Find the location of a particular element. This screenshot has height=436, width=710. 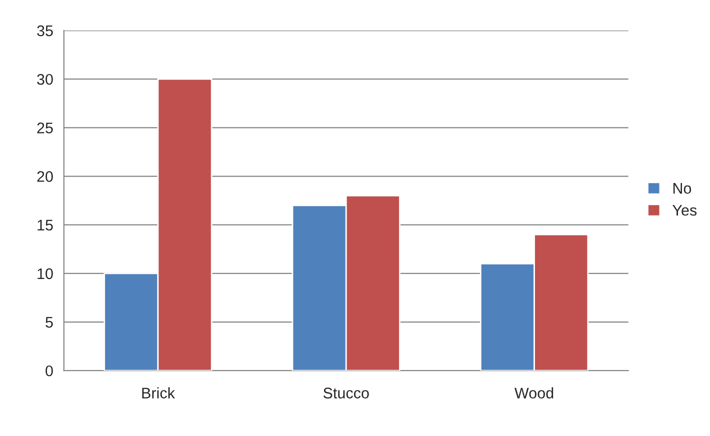

y-tick-label: 10 is located at coordinates (45, 274).